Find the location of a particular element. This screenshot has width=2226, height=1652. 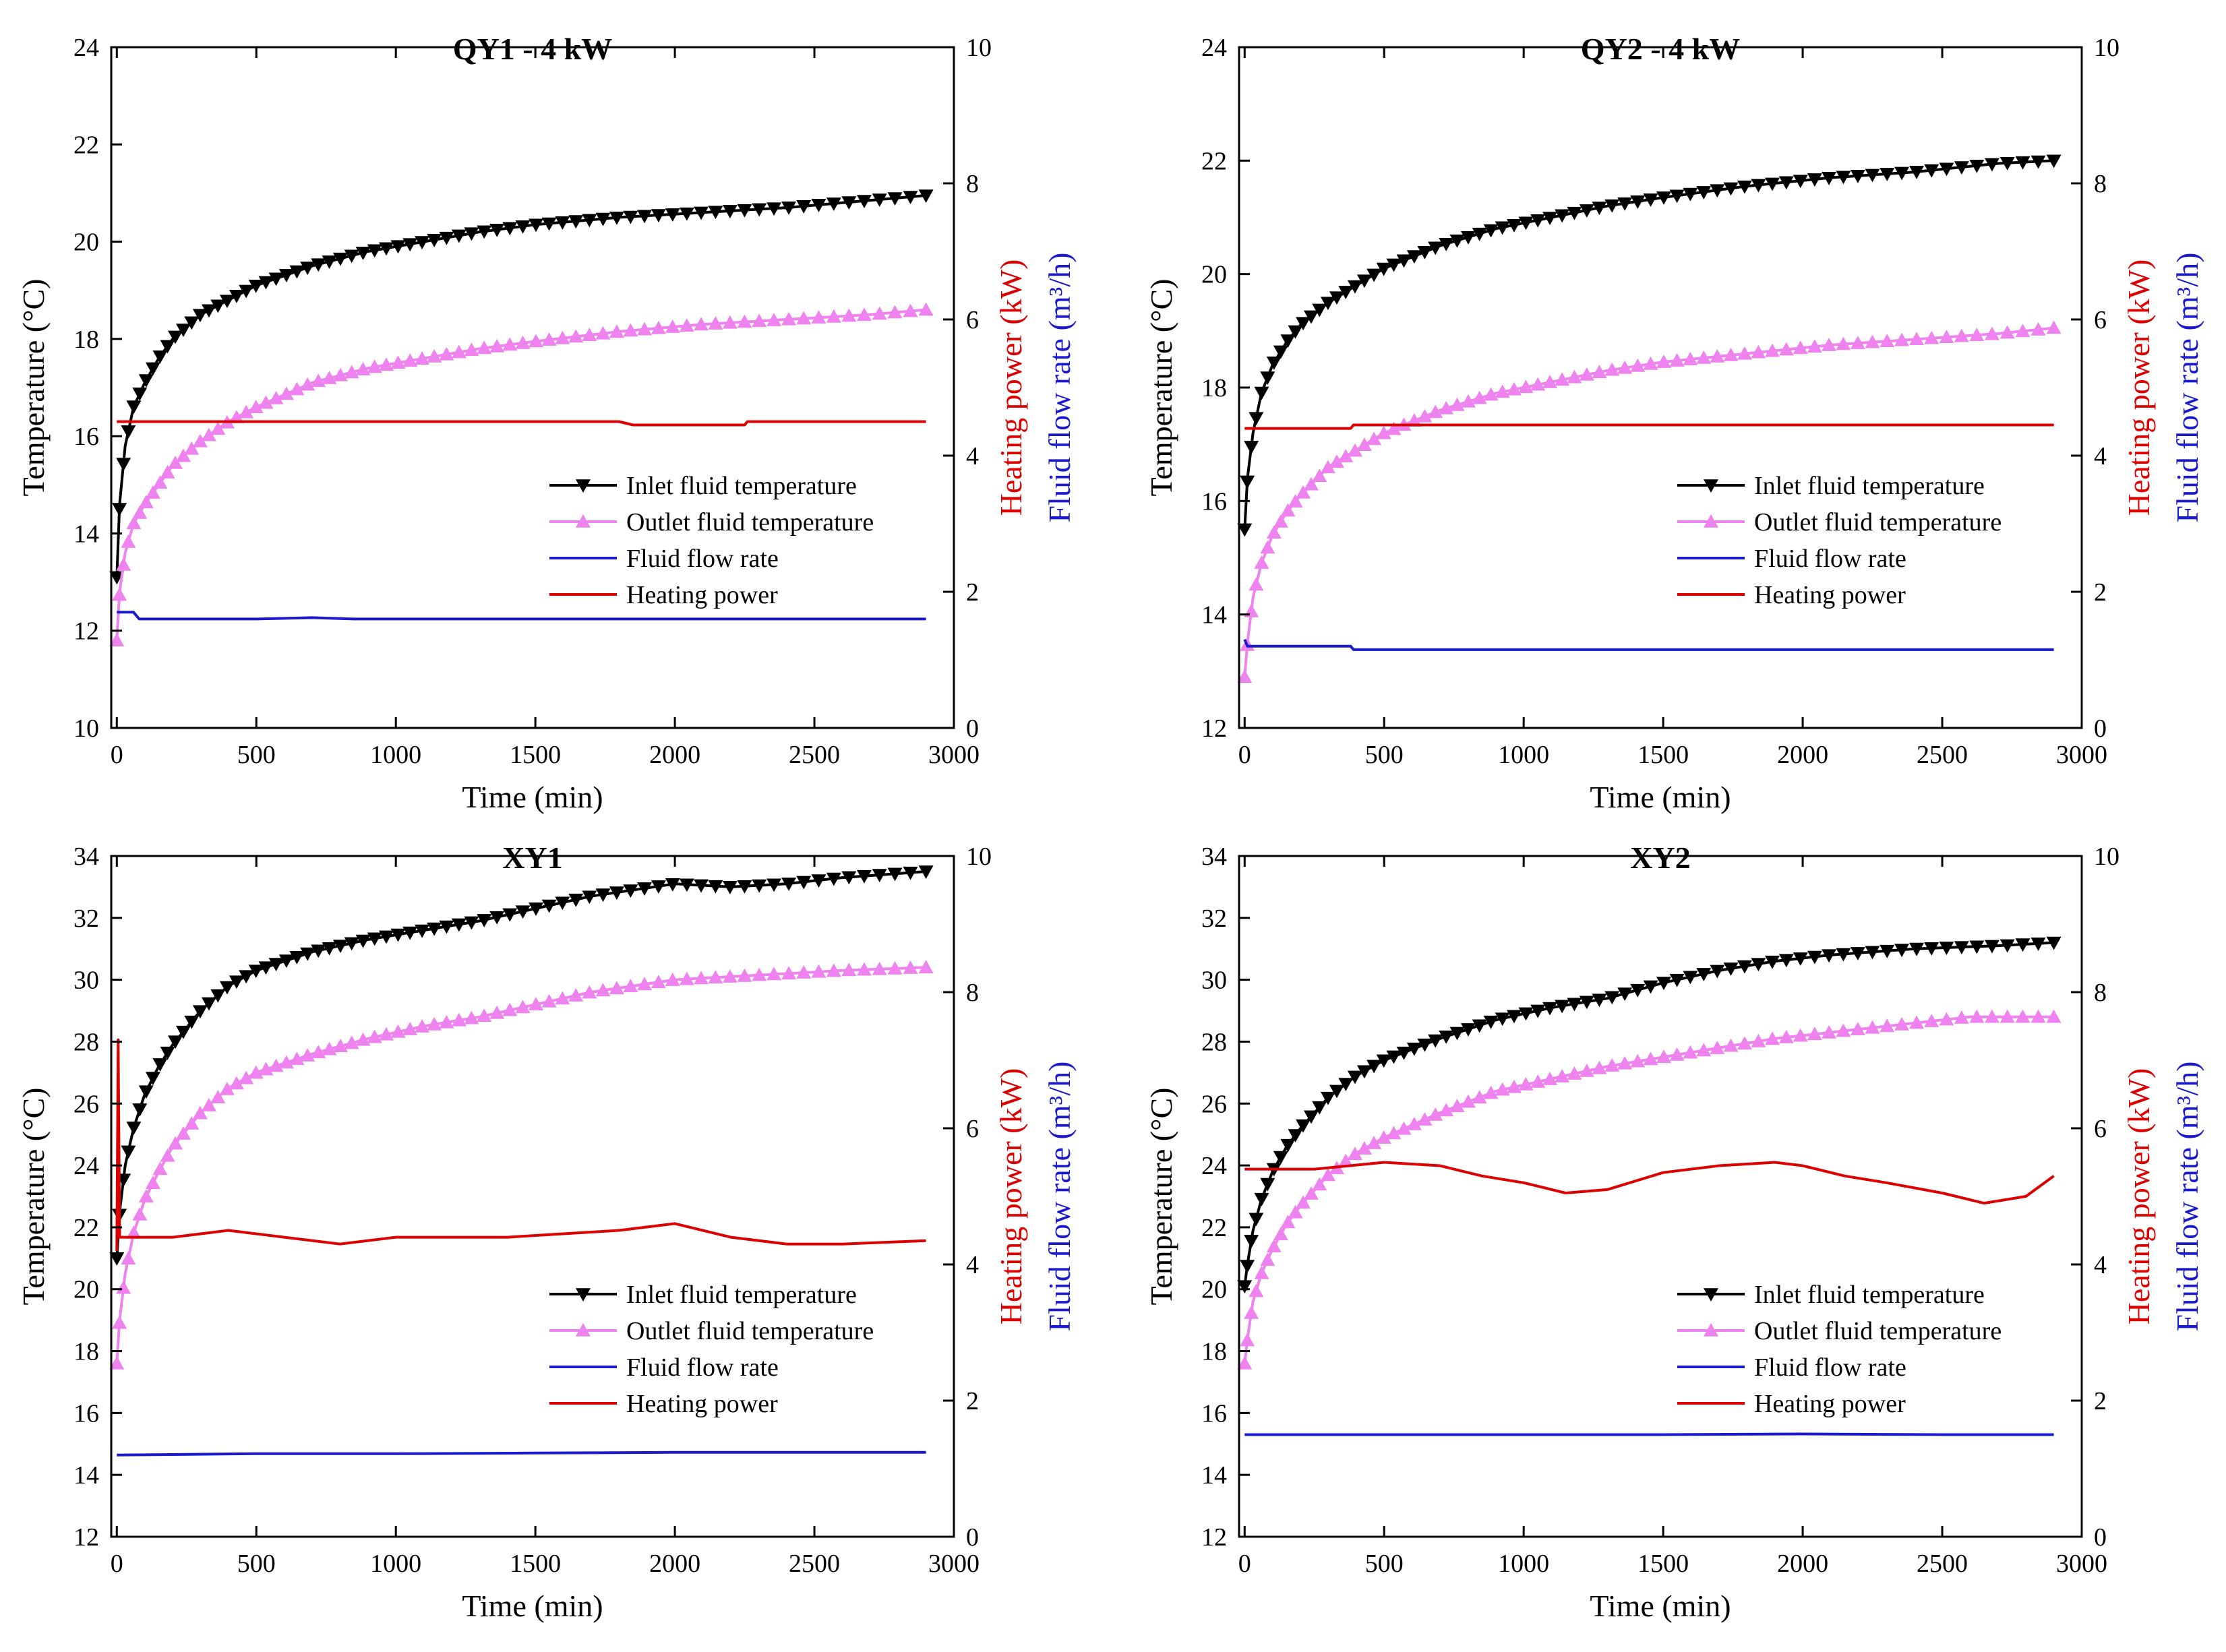

y-tick-label: 30 is located at coordinates (86, 981).